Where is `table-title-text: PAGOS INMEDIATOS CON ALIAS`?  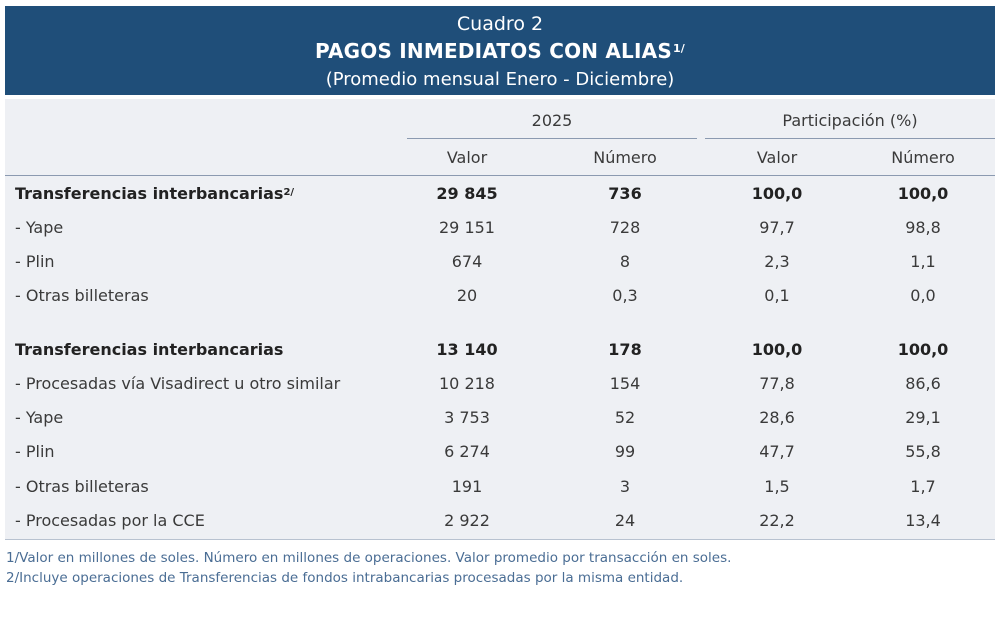 table-title-text: PAGOS INMEDIATOS CON ALIAS is located at coordinates (493, 51).